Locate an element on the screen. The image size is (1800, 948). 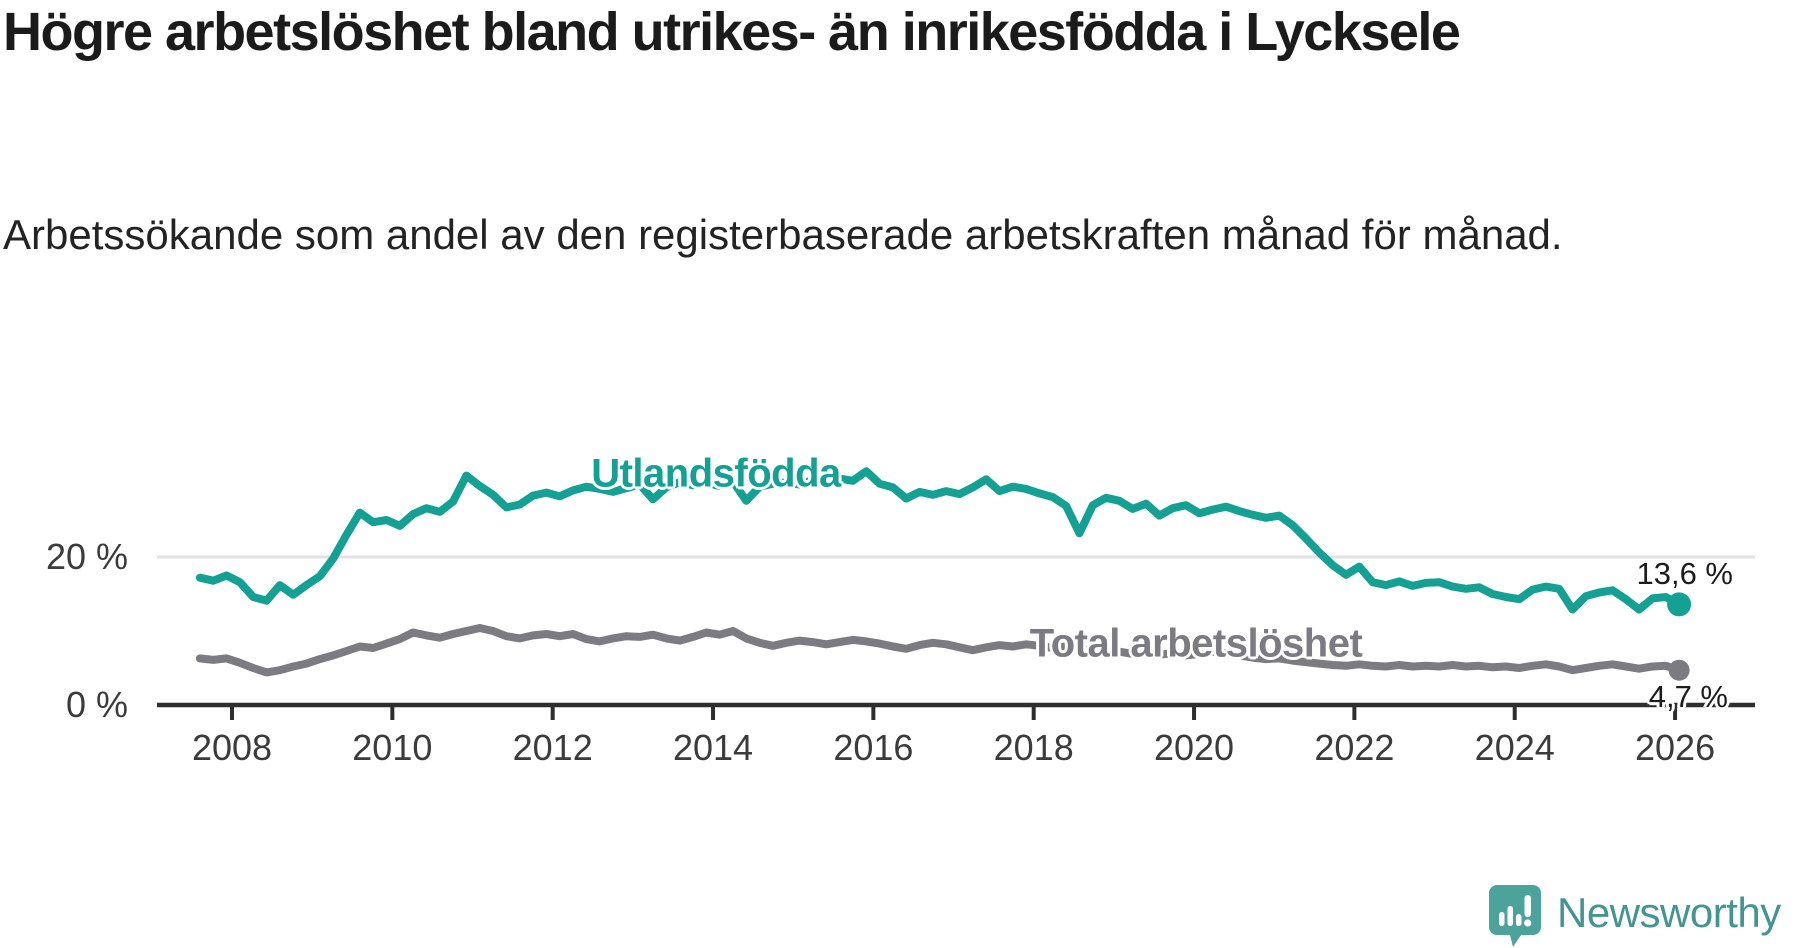
newsworthy-speech-bubble-bar-chart-icon is located at coordinates (1515, 916).